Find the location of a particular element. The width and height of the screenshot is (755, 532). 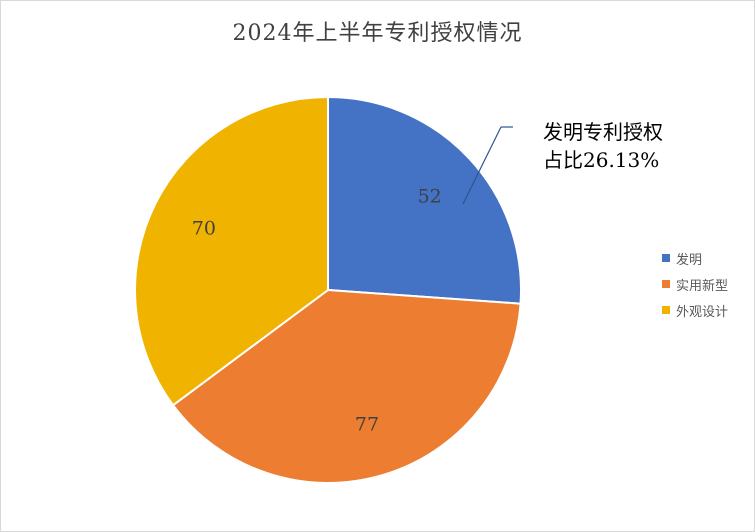

data-label-utility-model: 77 is located at coordinates (367, 424).